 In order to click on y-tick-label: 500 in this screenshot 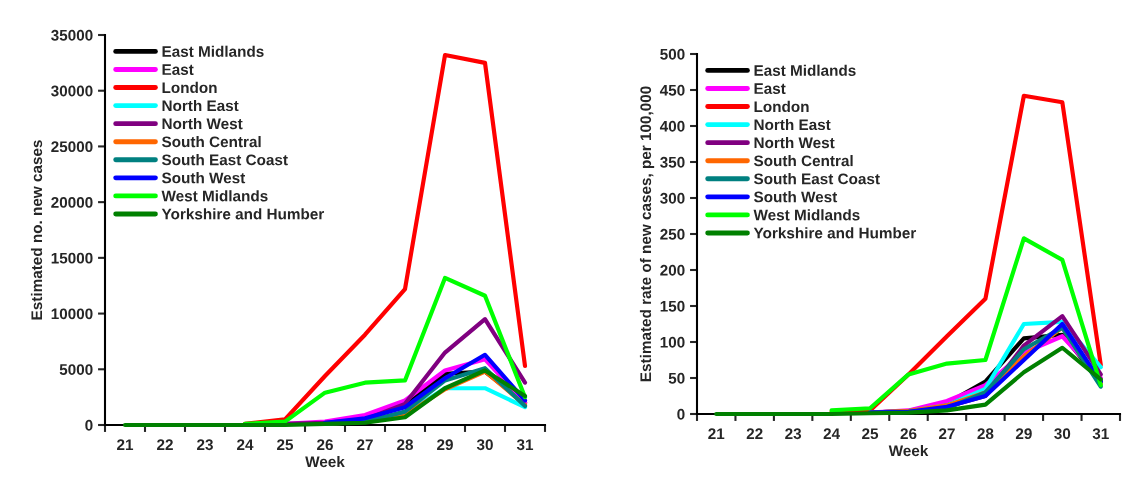, I will do `click(672, 54)`.